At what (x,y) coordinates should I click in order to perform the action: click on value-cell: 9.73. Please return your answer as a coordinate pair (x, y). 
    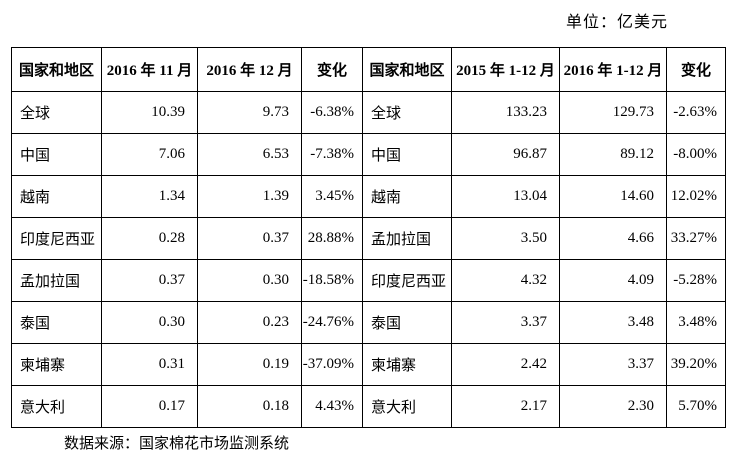
    Looking at the image, I should click on (249, 112).